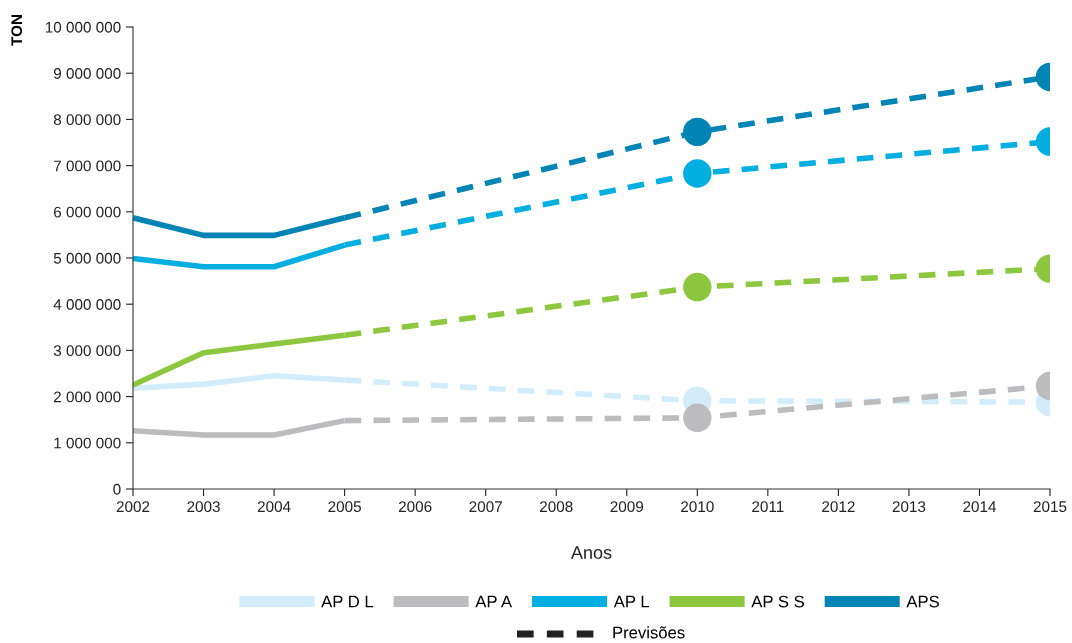 Image resolution: width=1072 pixels, height=643 pixels. I want to click on x-tick-label: 2005, so click(344, 507).